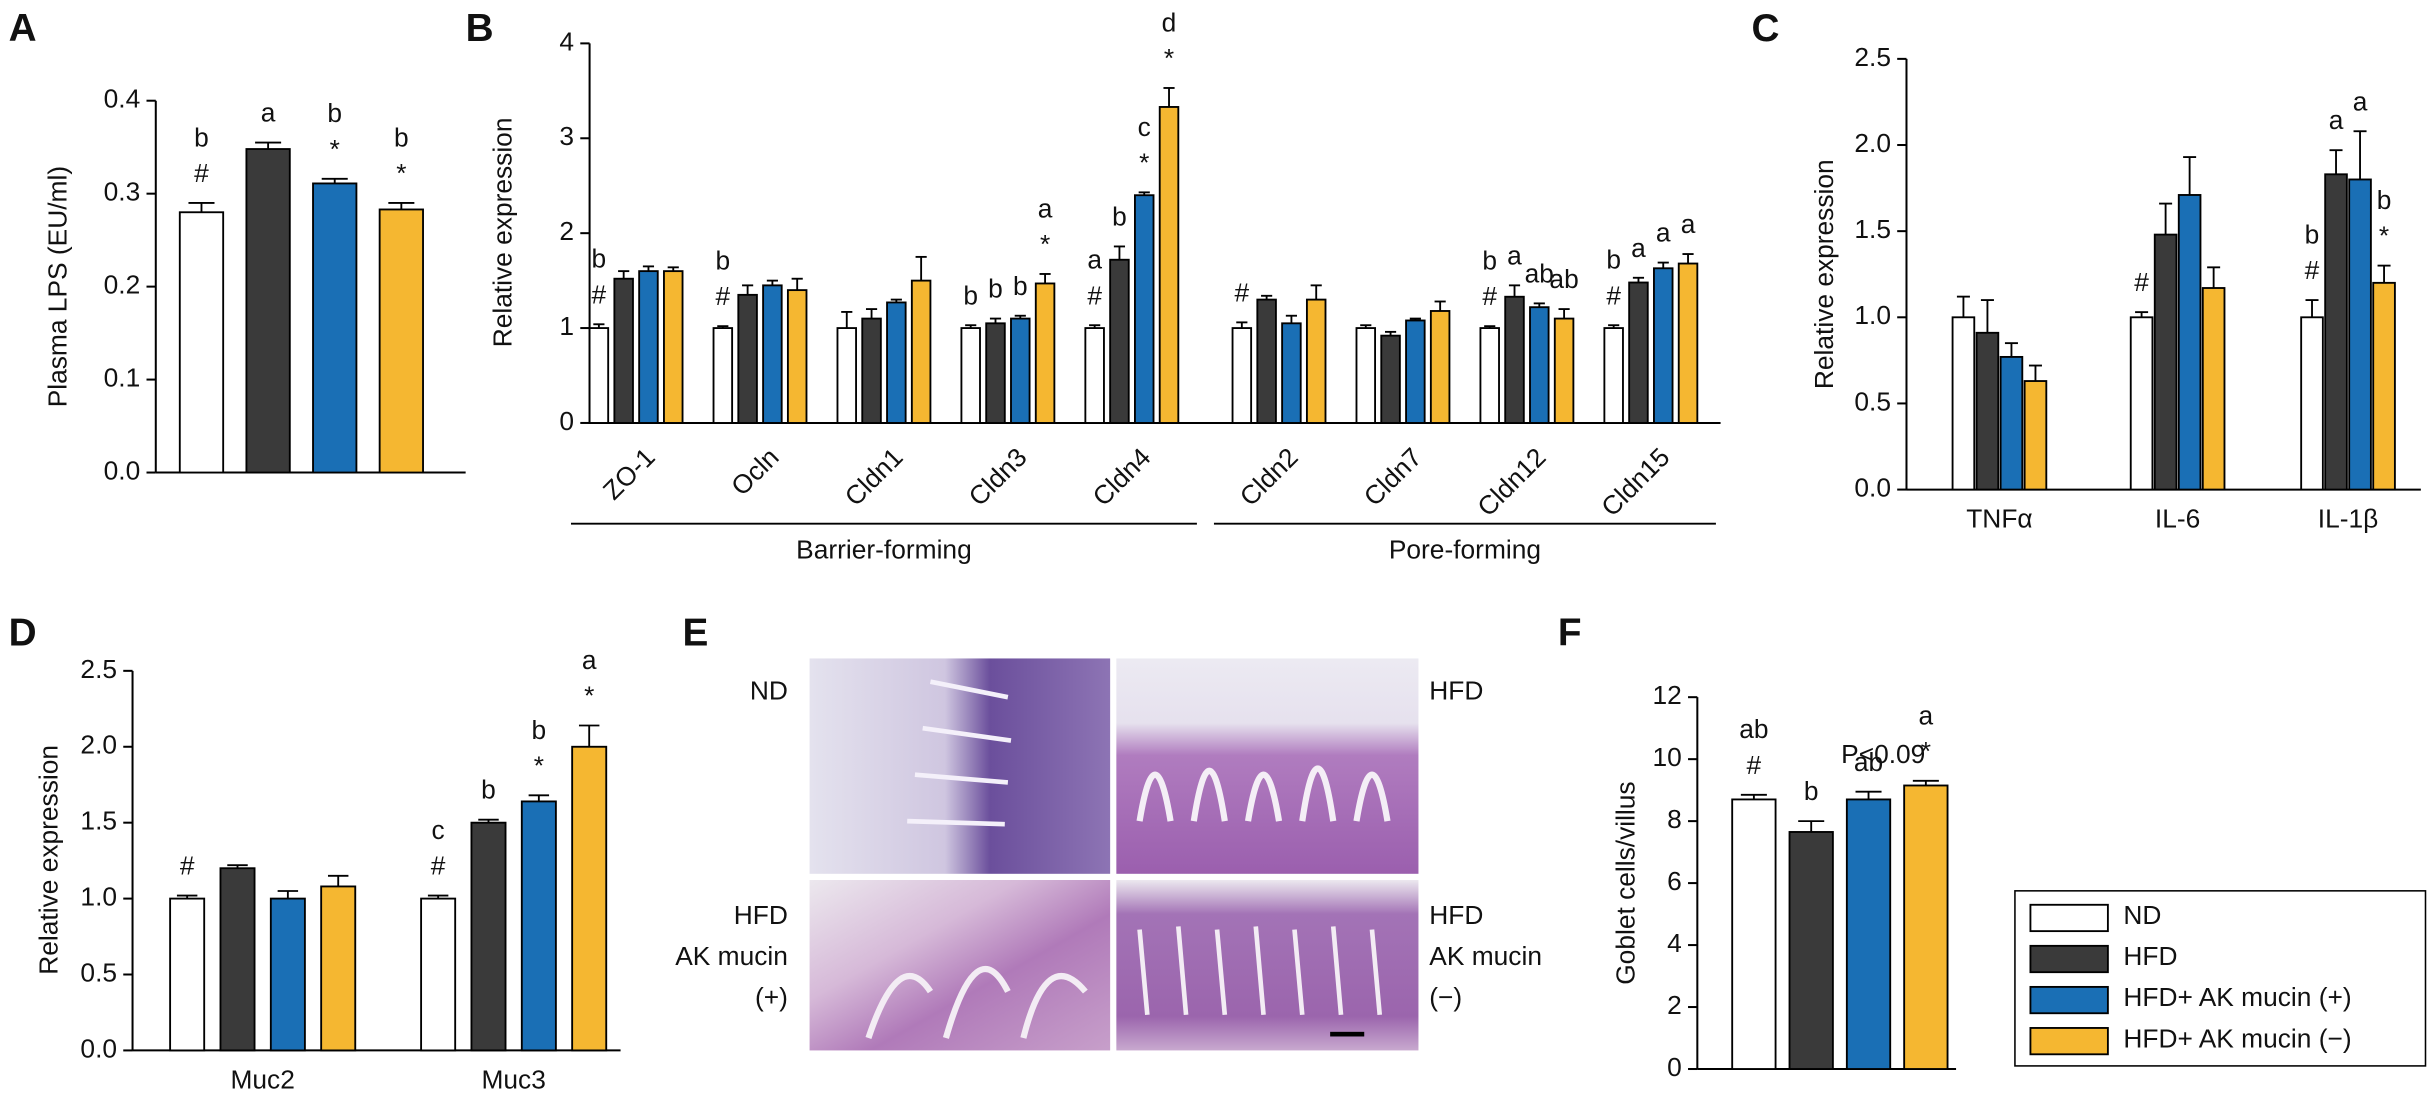 Image resolution: width=2431 pixels, height=1100 pixels. I want to click on group-label: Pore-forming, so click(1465, 550).